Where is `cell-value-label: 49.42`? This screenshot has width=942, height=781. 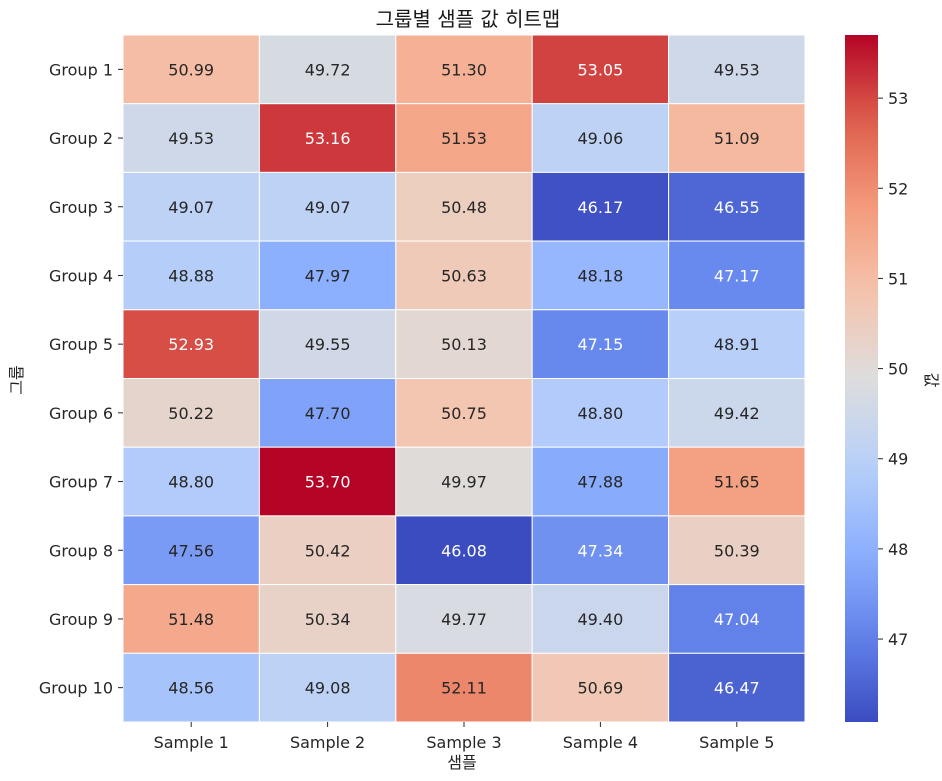 cell-value-label: 49.42 is located at coordinates (737, 413).